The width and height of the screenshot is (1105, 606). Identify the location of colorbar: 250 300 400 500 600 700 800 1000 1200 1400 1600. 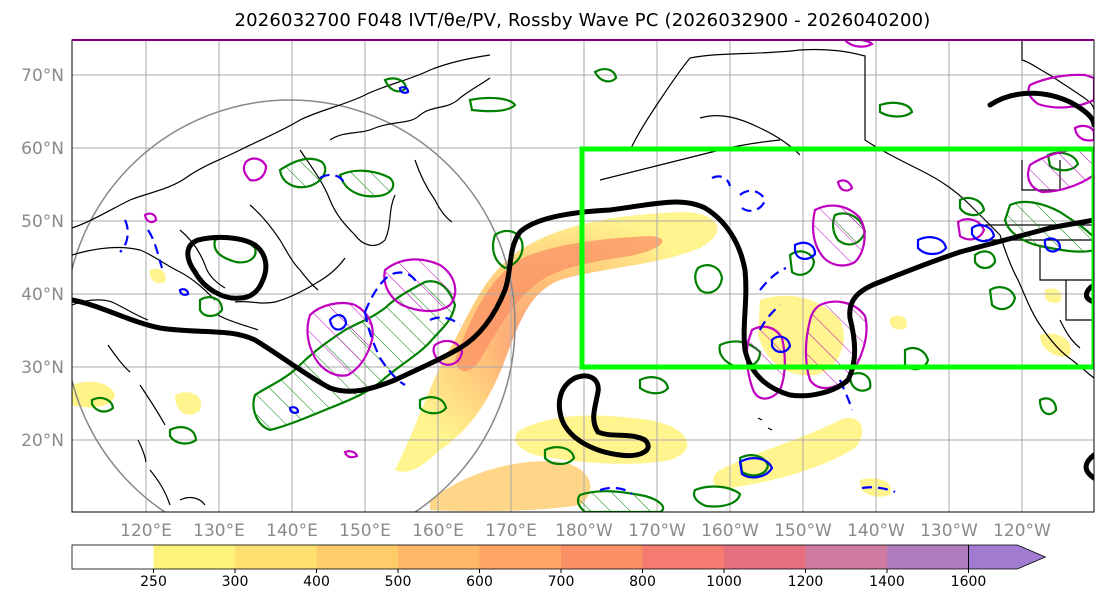
(559, 567).